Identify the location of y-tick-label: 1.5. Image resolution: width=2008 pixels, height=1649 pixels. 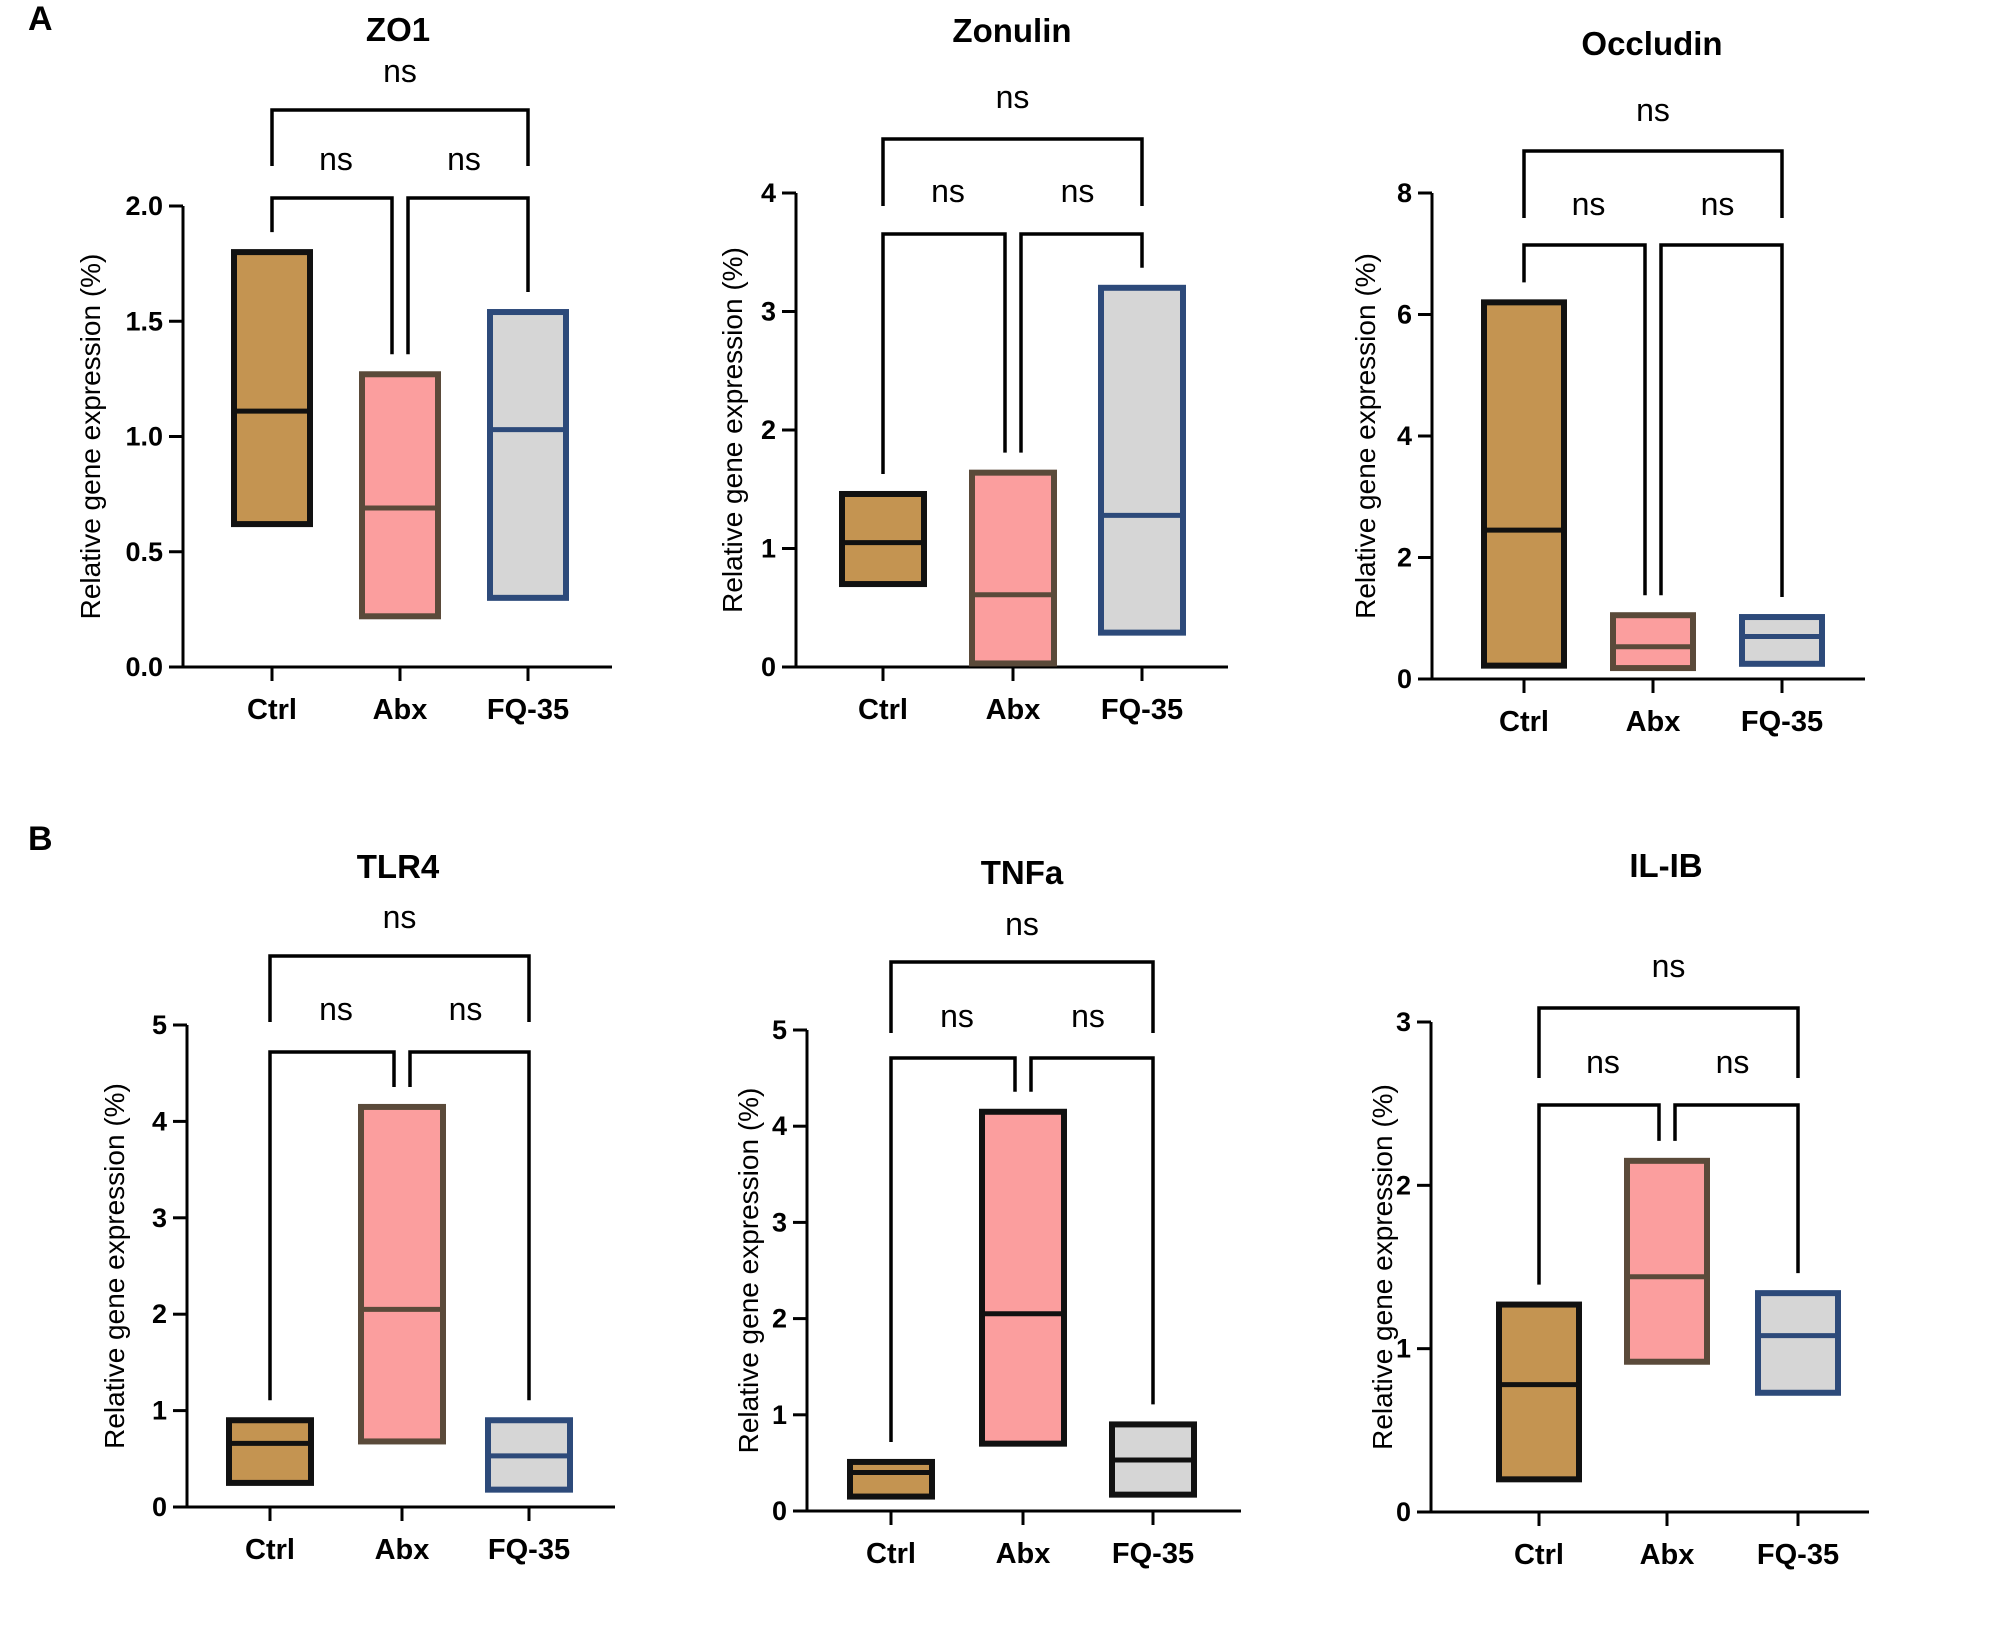
(144, 321).